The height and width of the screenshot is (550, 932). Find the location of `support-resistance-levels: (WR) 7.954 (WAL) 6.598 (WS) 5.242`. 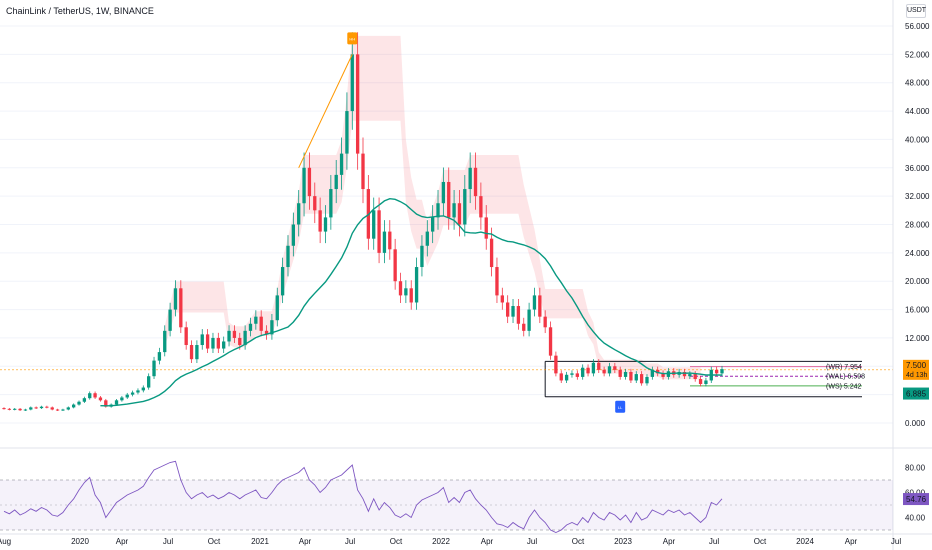

support-resistance-levels: (WR) 7.954 (WAL) 6.598 (WS) 5.242 is located at coordinates (446, 379).